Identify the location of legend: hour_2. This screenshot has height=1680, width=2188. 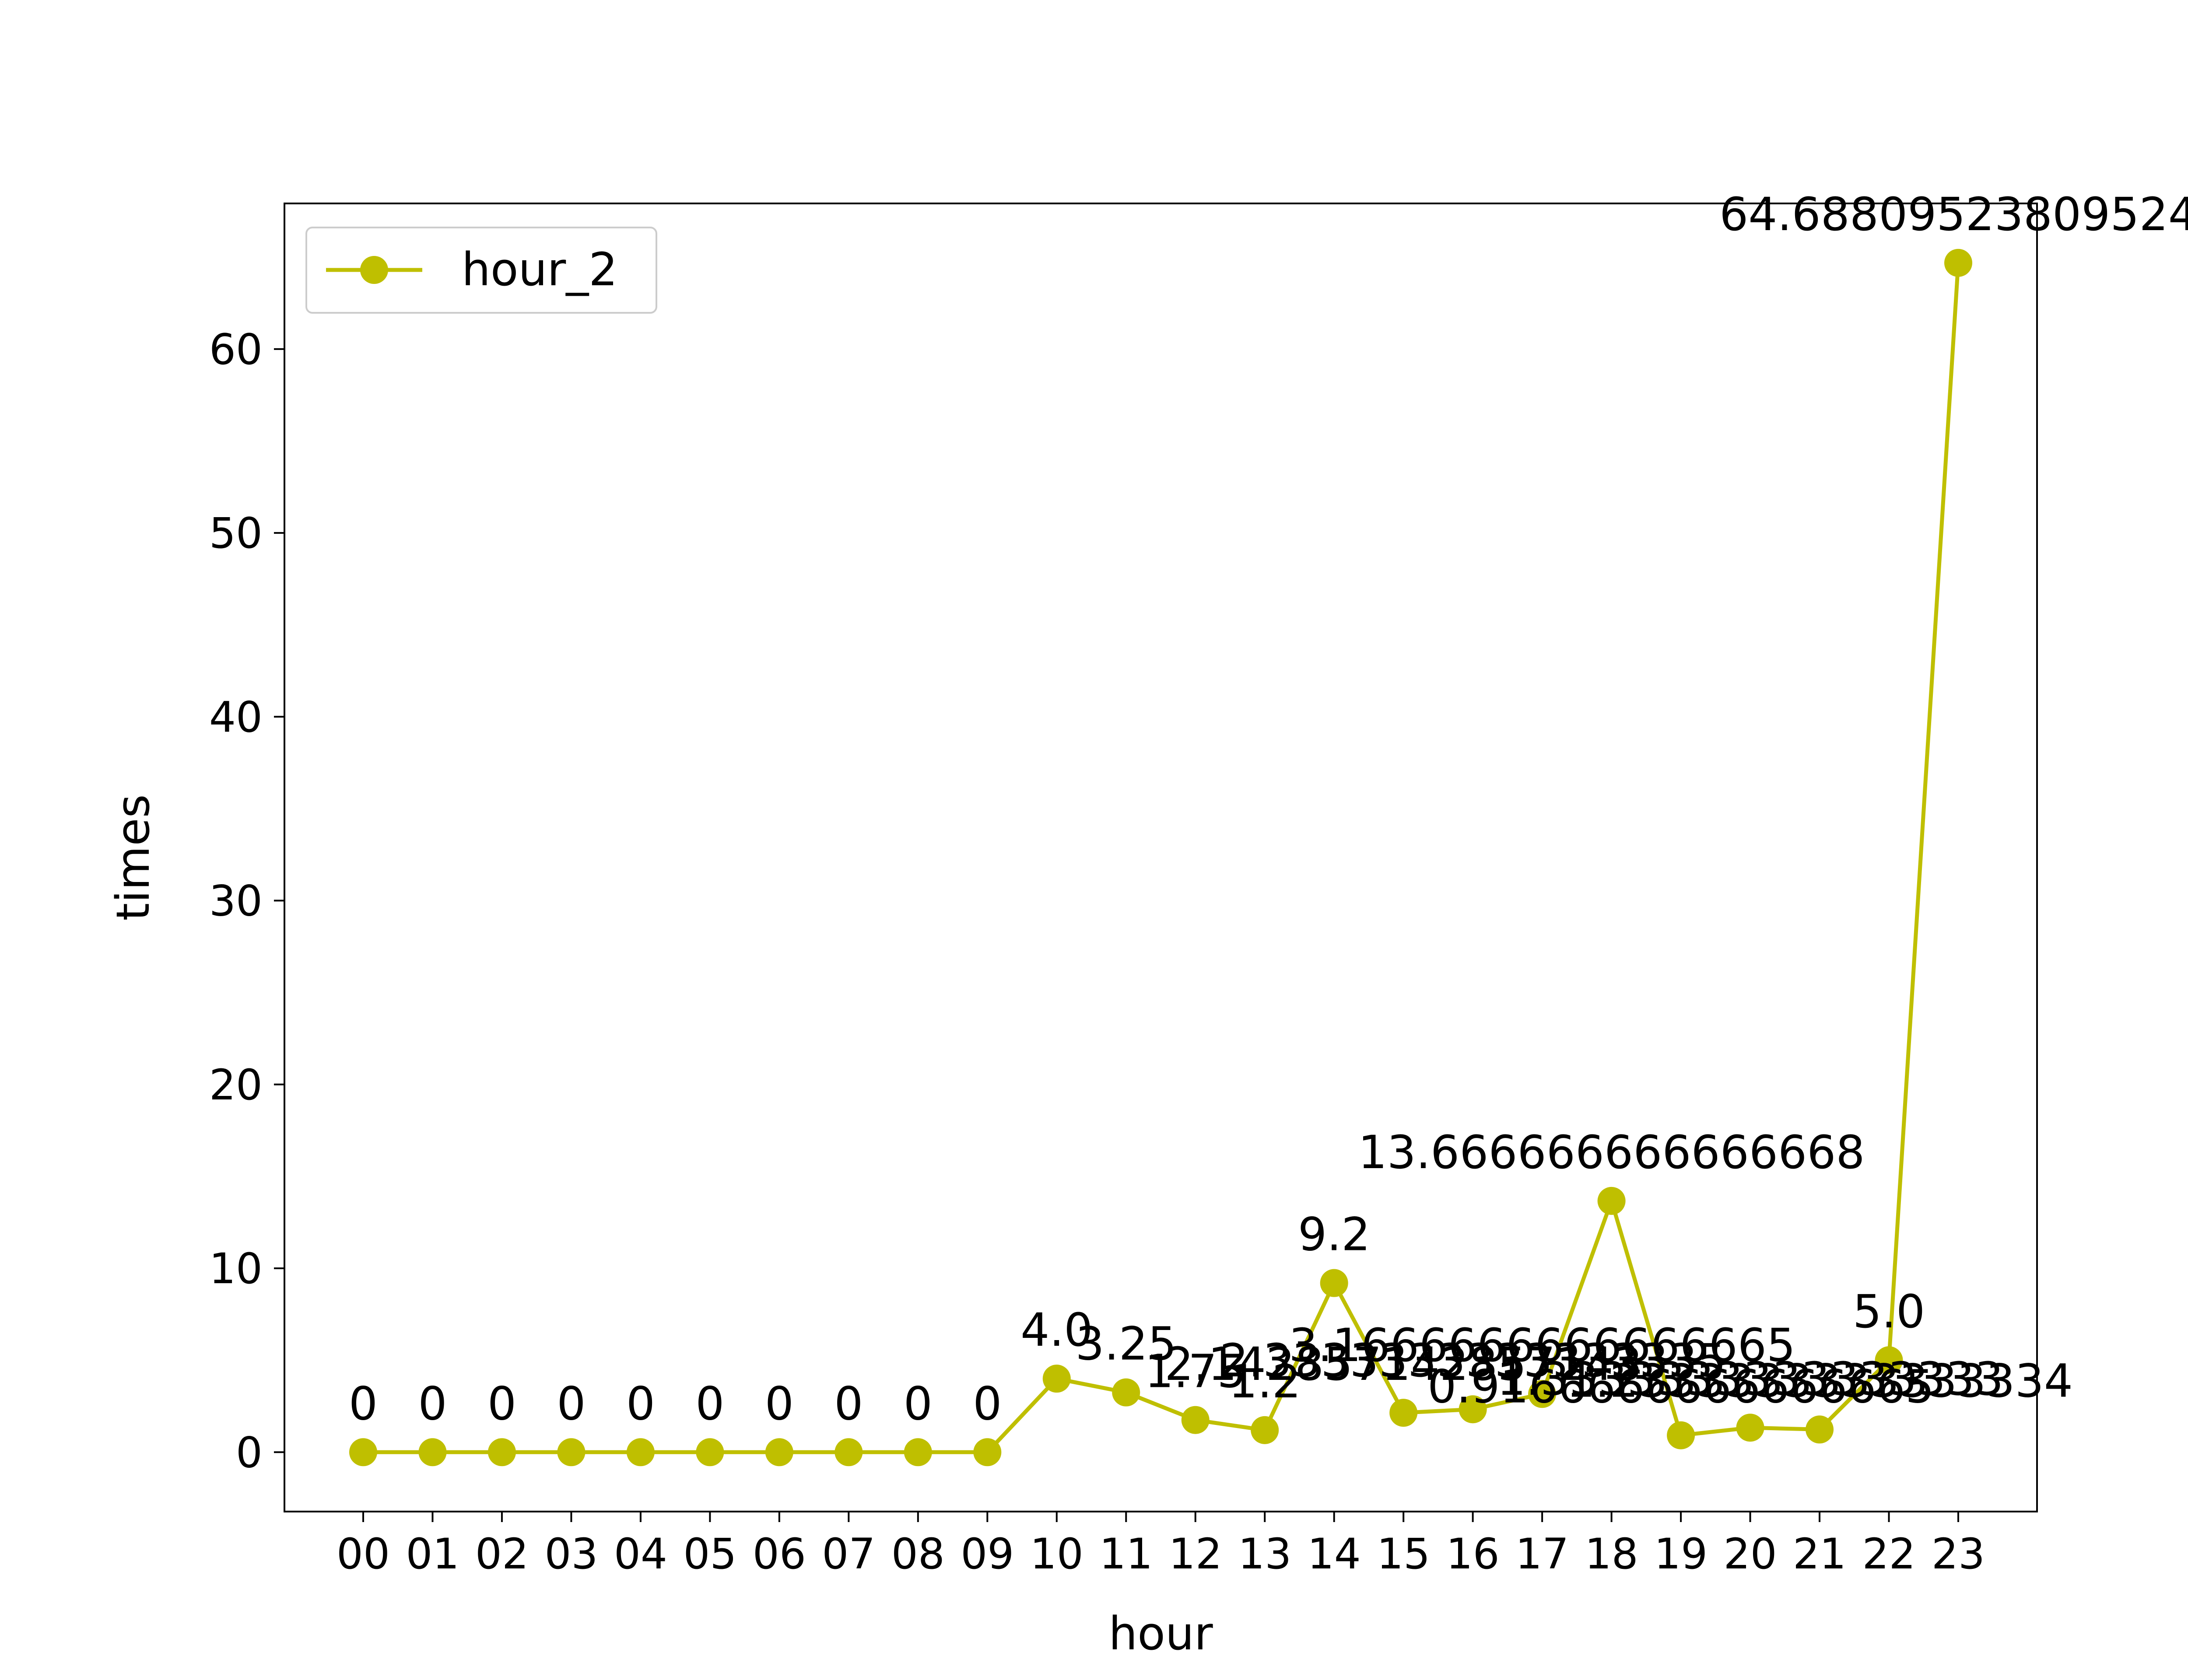
(481, 270).